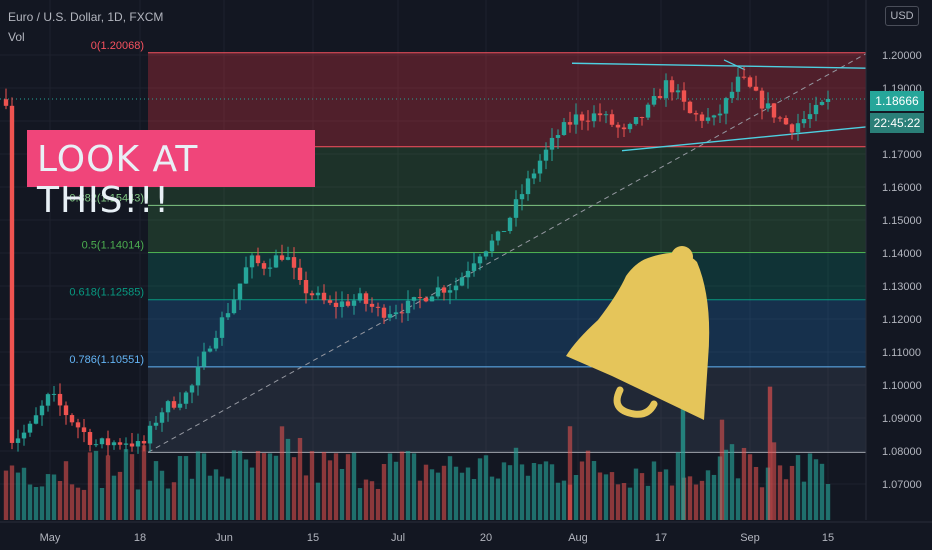 The image size is (932, 550). What do you see at coordinates (744, 139) in the screenshot?
I see `triangle-lower-line` at bounding box center [744, 139].